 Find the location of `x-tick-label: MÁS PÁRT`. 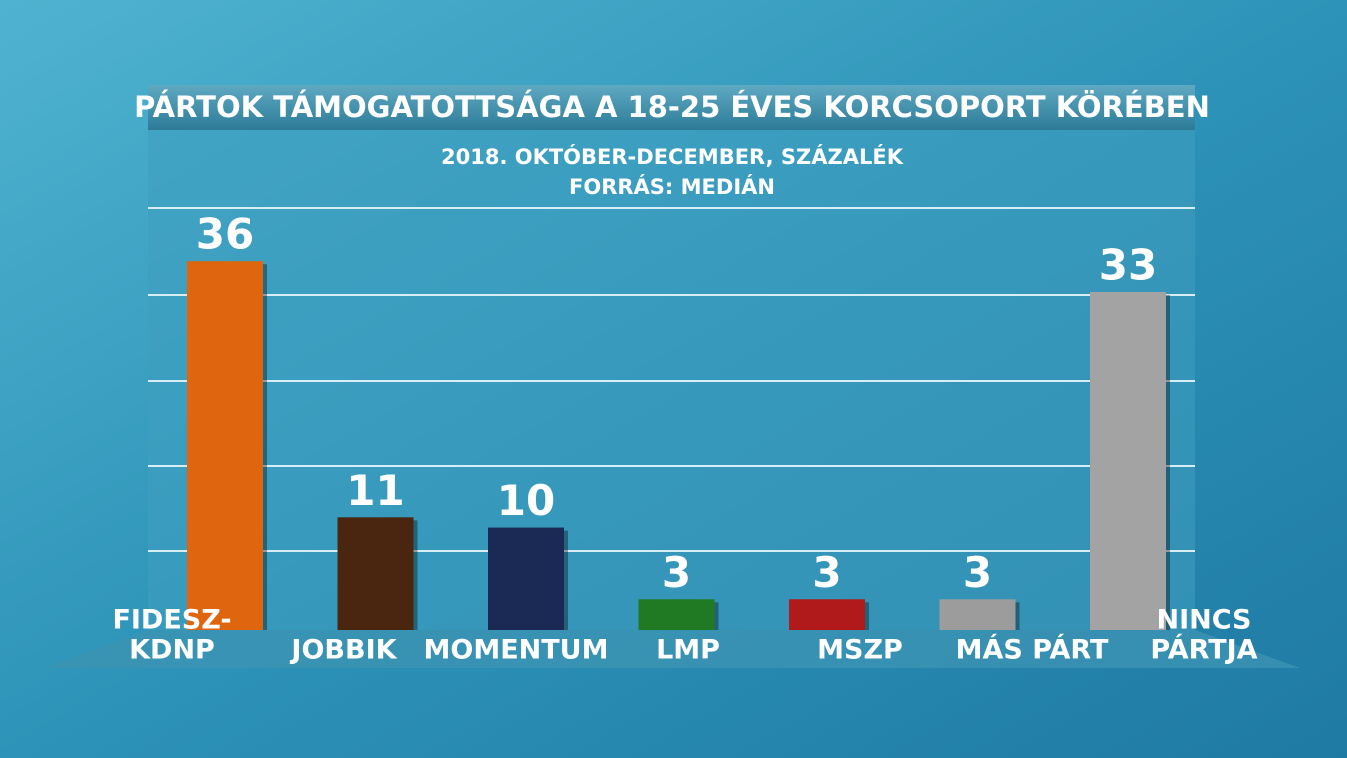

x-tick-label: MÁS PÁRT is located at coordinates (1032, 650).